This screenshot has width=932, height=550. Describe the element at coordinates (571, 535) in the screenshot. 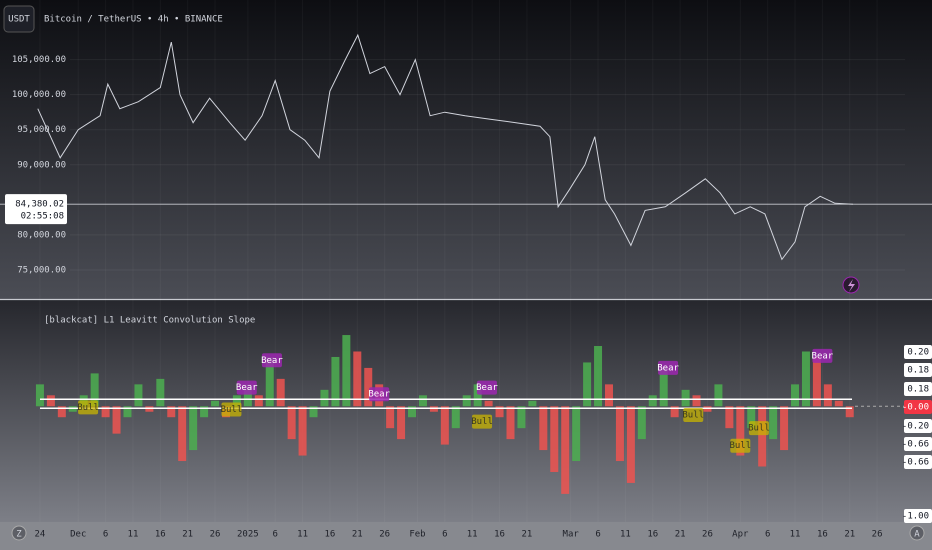

I see `x-tick-label: Mar` at that location.